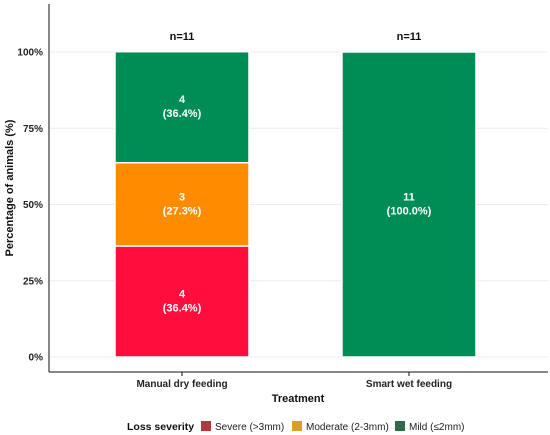  Describe the element at coordinates (33, 129) in the screenshot. I see `y-tick-label: 75%` at that location.